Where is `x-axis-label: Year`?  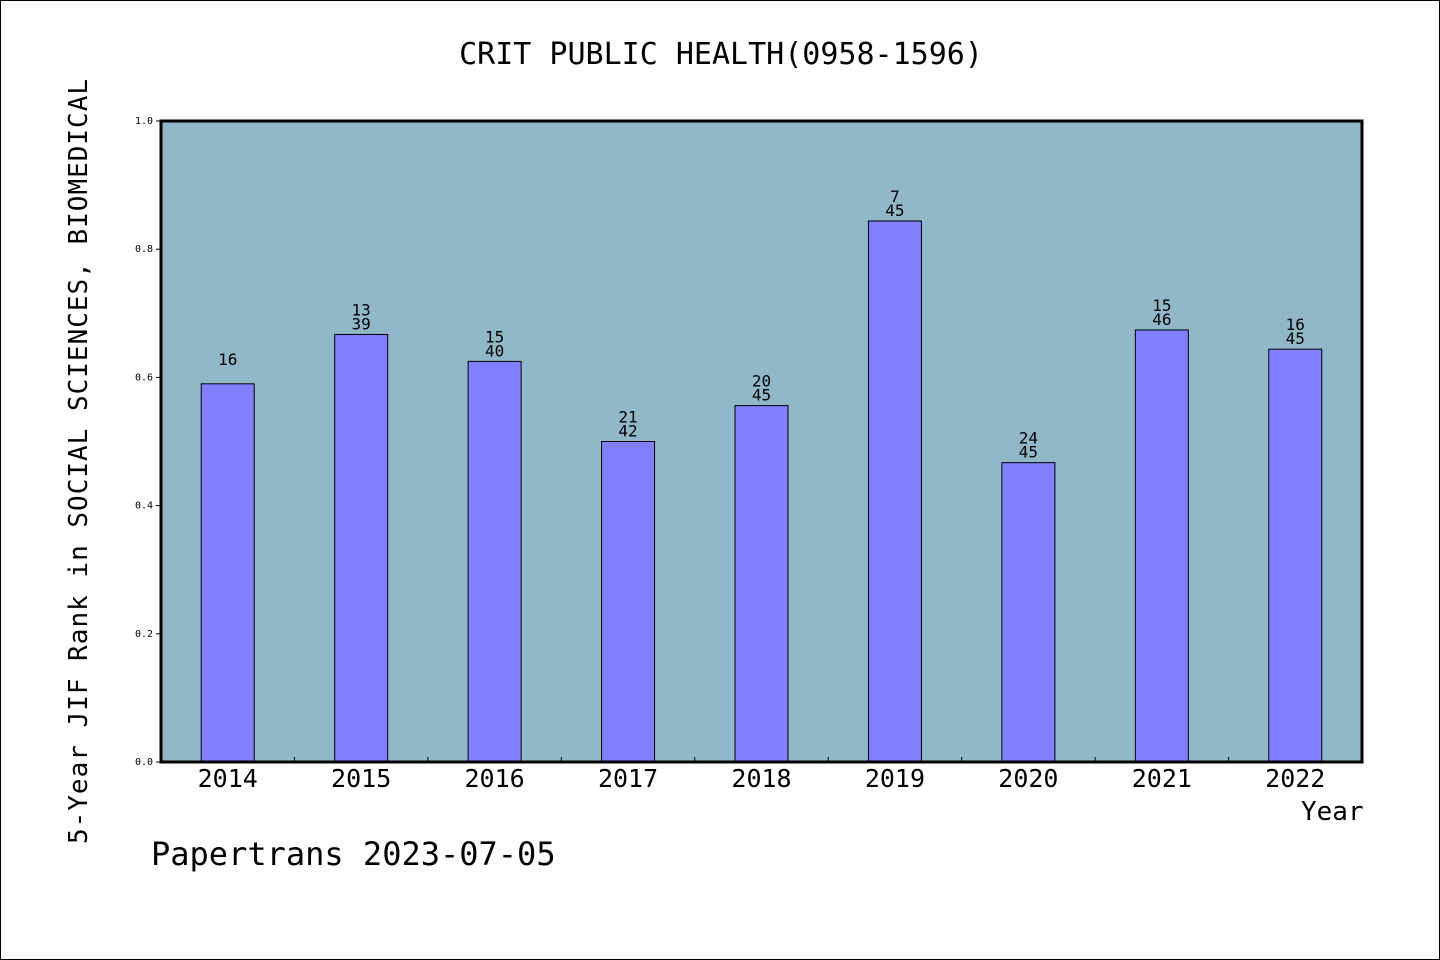 x-axis-label: Year is located at coordinates (1332, 812).